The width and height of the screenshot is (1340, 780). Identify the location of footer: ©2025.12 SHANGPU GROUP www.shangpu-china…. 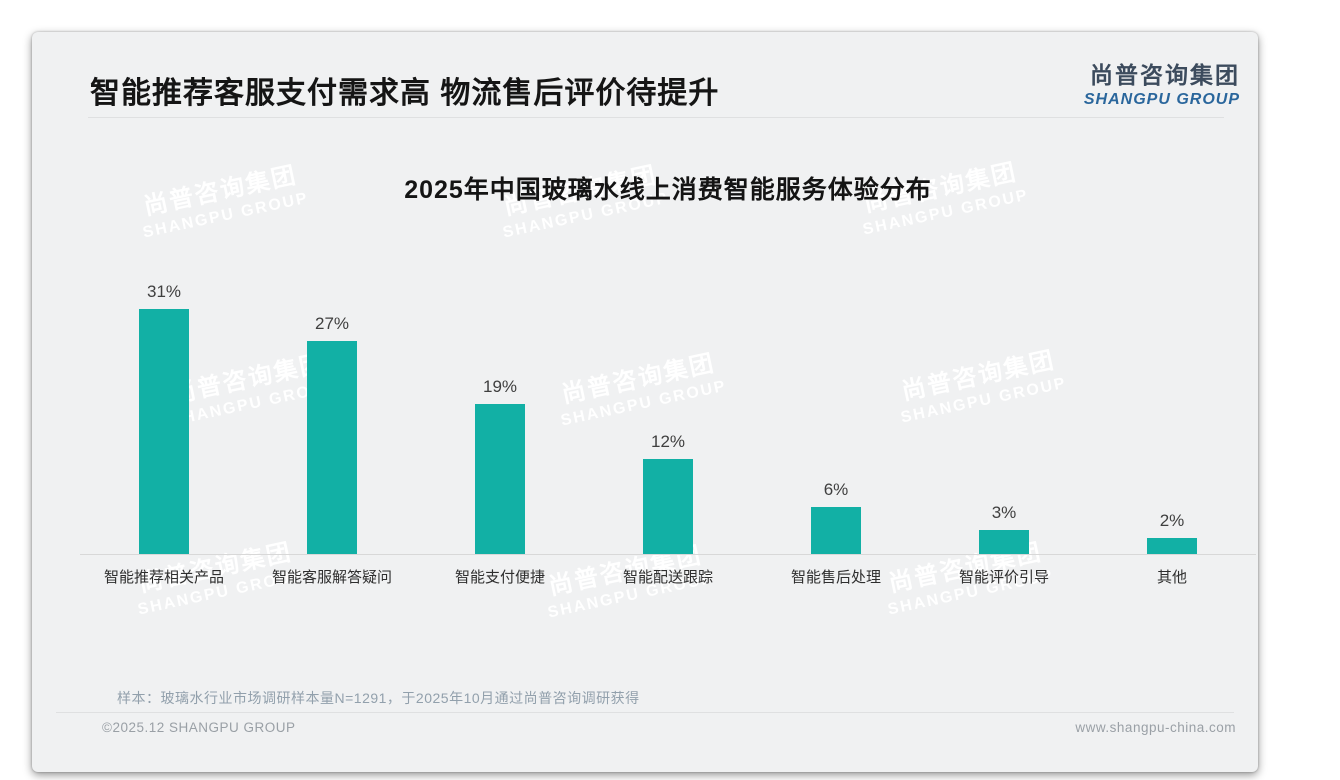
(669, 727).